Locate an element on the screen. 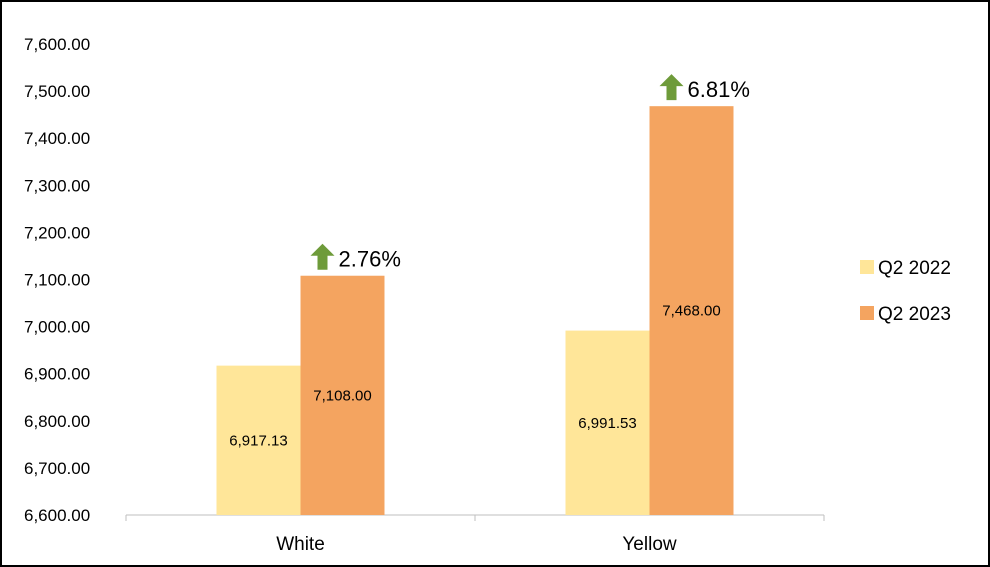 Image resolution: width=990 pixels, height=567 pixels. annotation-label: 6.81% is located at coordinates (719, 89).